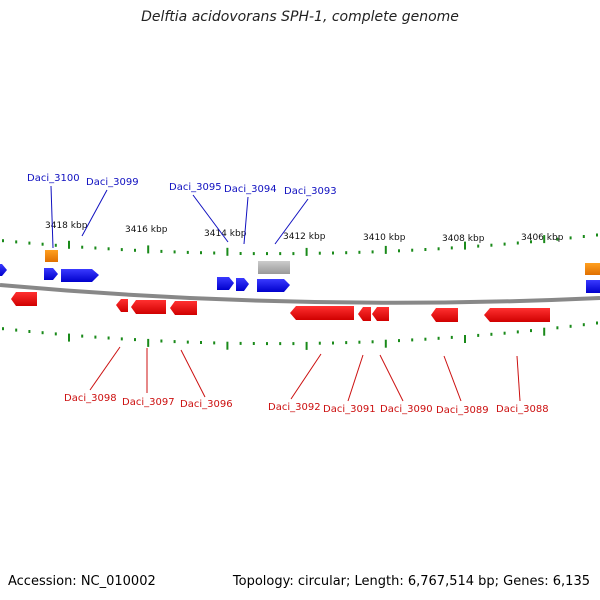  What do you see at coordinates (406, 409) in the screenshot?
I see `gene-label-reverse: Daci_3090` at bounding box center [406, 409].